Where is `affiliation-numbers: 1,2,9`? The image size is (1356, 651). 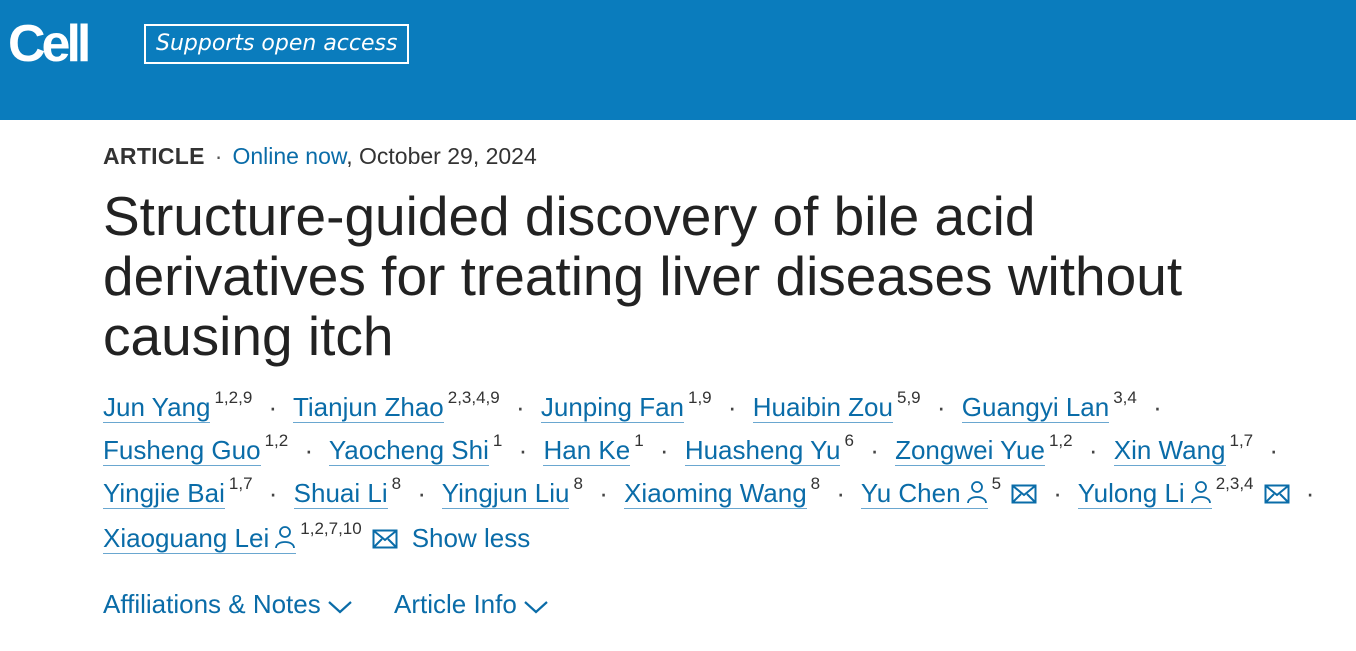
affiliation-numbers: 1,2,9 is located at coordinates (233, 398).